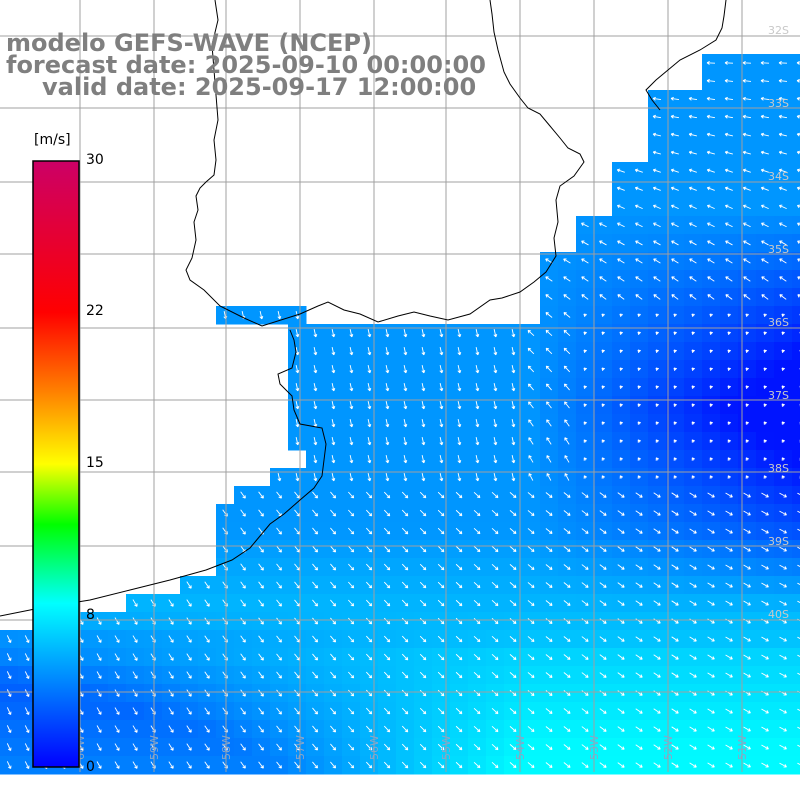 The width and height of the screenshot is (800, 800). I want to click on lon-label: 51W, so click(742, 747).